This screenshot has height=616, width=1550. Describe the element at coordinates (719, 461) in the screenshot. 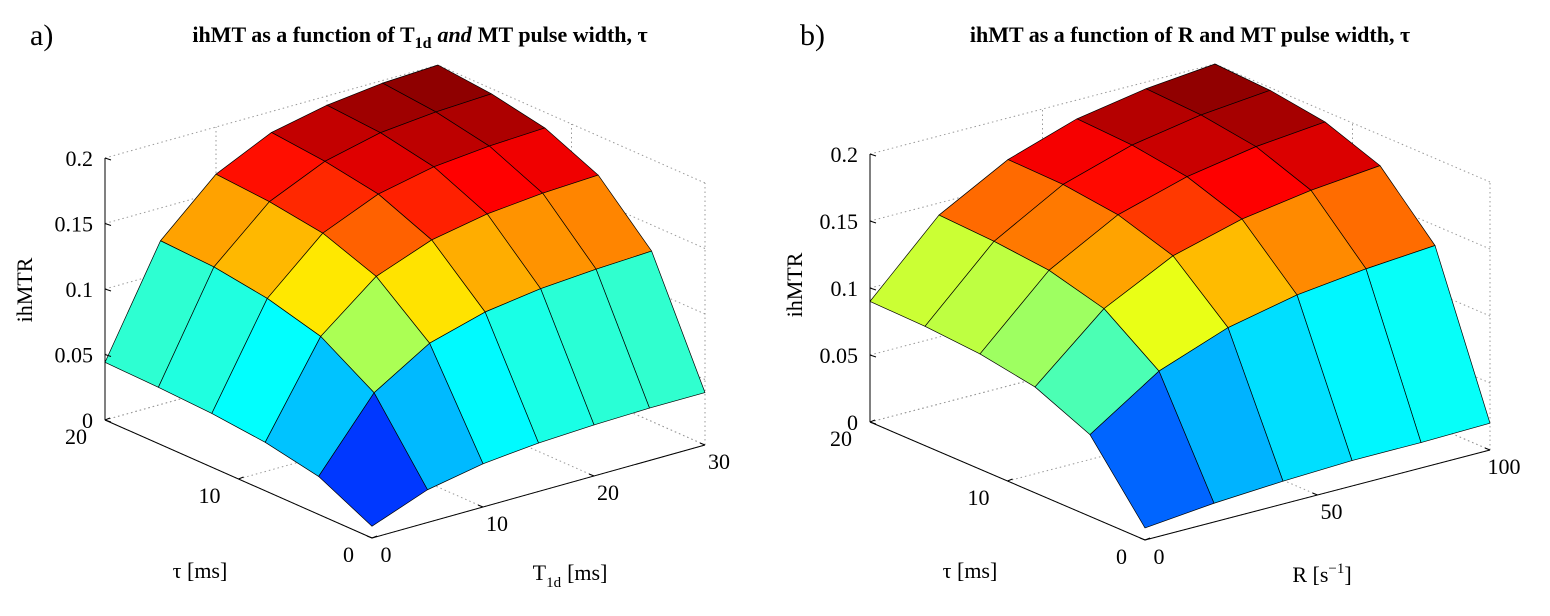

I see `x-tick-label: 30` at that location.